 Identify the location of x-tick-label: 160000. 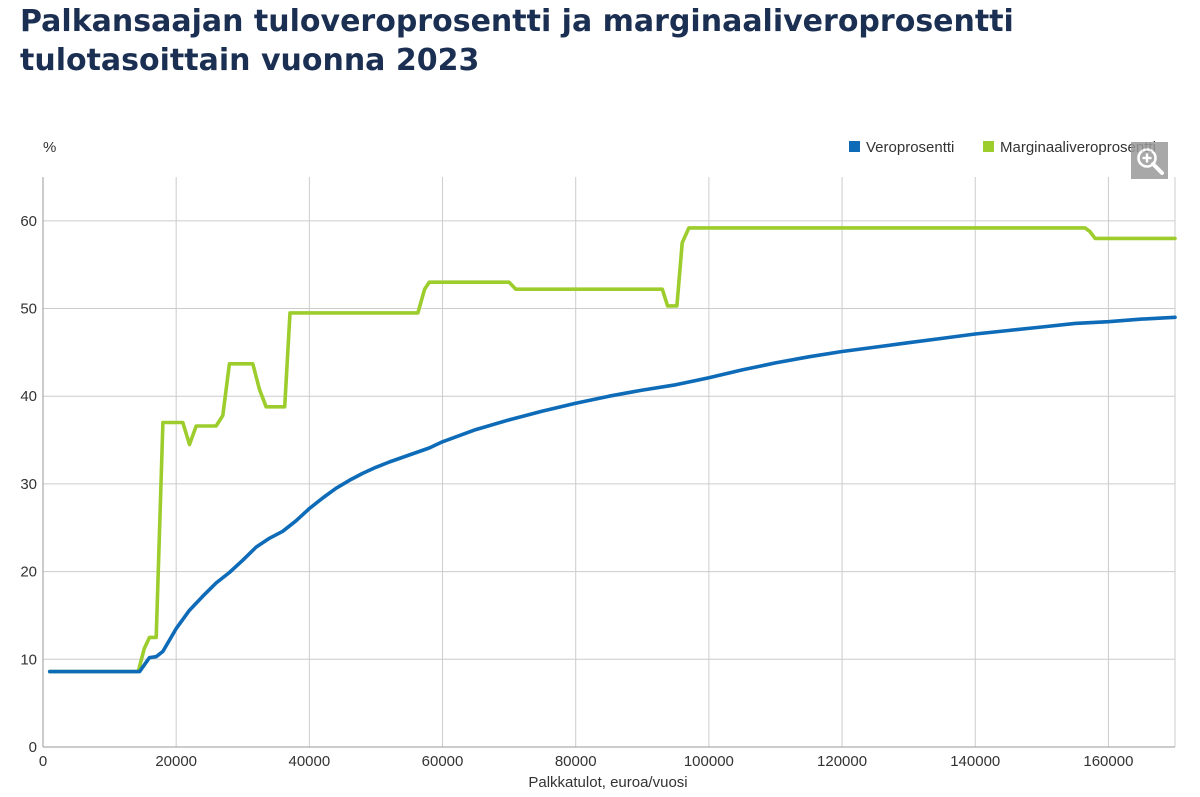
(1108, 761).